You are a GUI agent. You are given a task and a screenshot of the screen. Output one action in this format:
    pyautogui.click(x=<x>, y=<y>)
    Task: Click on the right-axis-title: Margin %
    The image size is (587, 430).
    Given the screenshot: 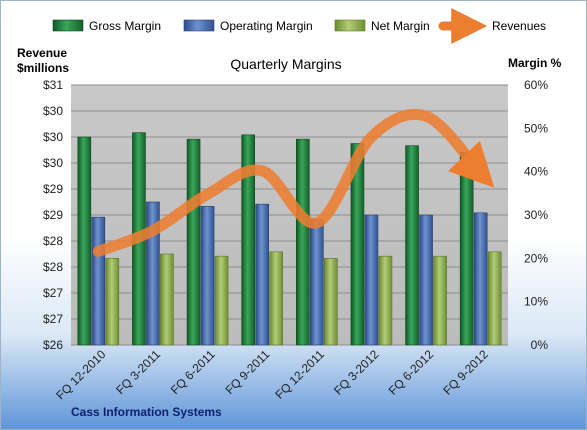 What is the action you would take?
    pyautogui.click(x=535, y=63)
    